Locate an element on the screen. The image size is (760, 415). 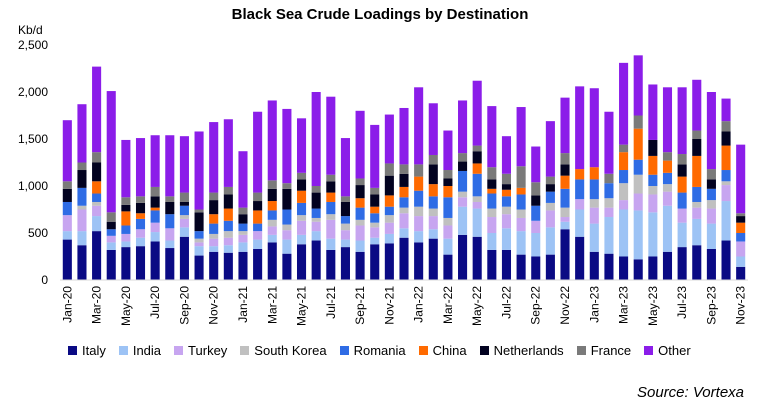
x-tick-label: Jan-21 is located at coordinates (243, 304).